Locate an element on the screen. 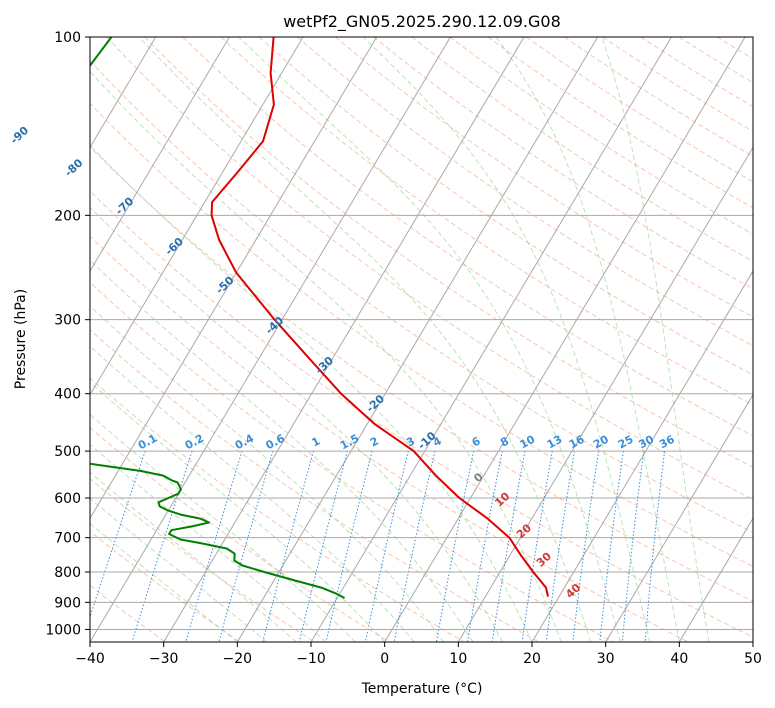 The height and width of the screenshot is (708, 775). x-tick-label: 20 is located at coordinates (532, 659).